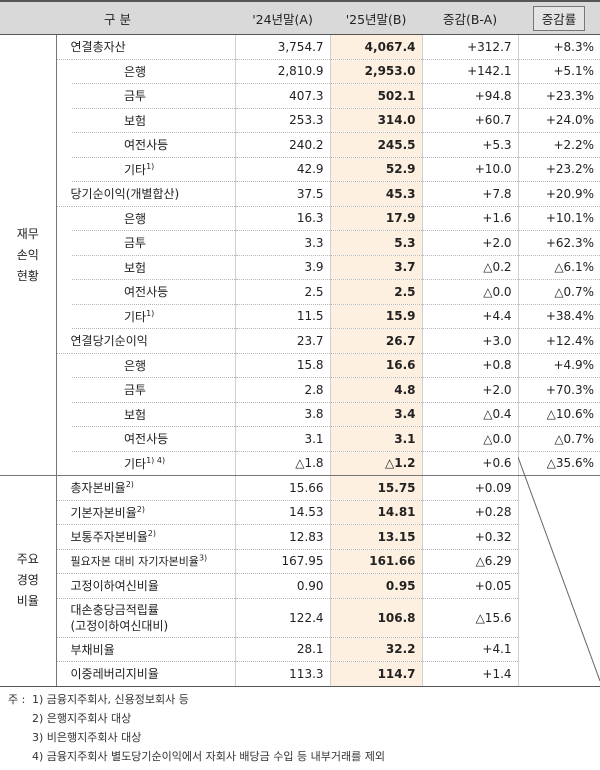 This screenshot has height=770, width=600. What do you see at coordinates (282, 390) in the screenshot?
I see `value-2024: 2.8` at bounding box center [282, 390].